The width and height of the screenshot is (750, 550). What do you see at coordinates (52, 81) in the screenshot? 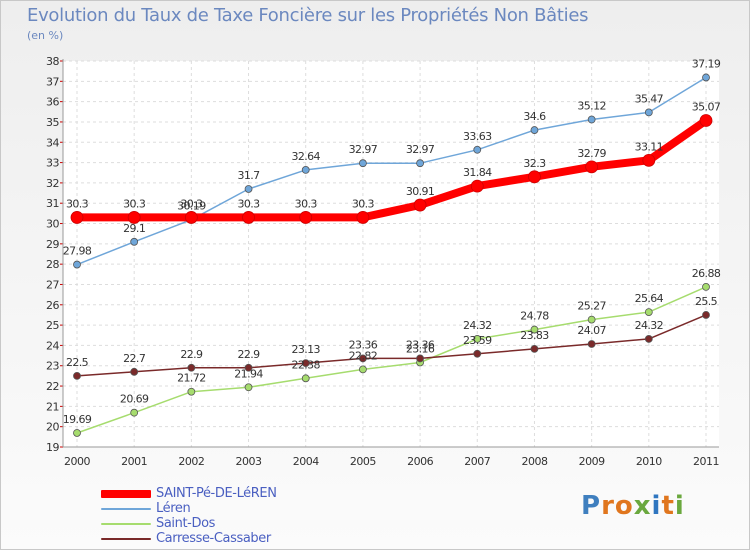
I see `y-tick-label: 37` at bounding box center [52, 81].